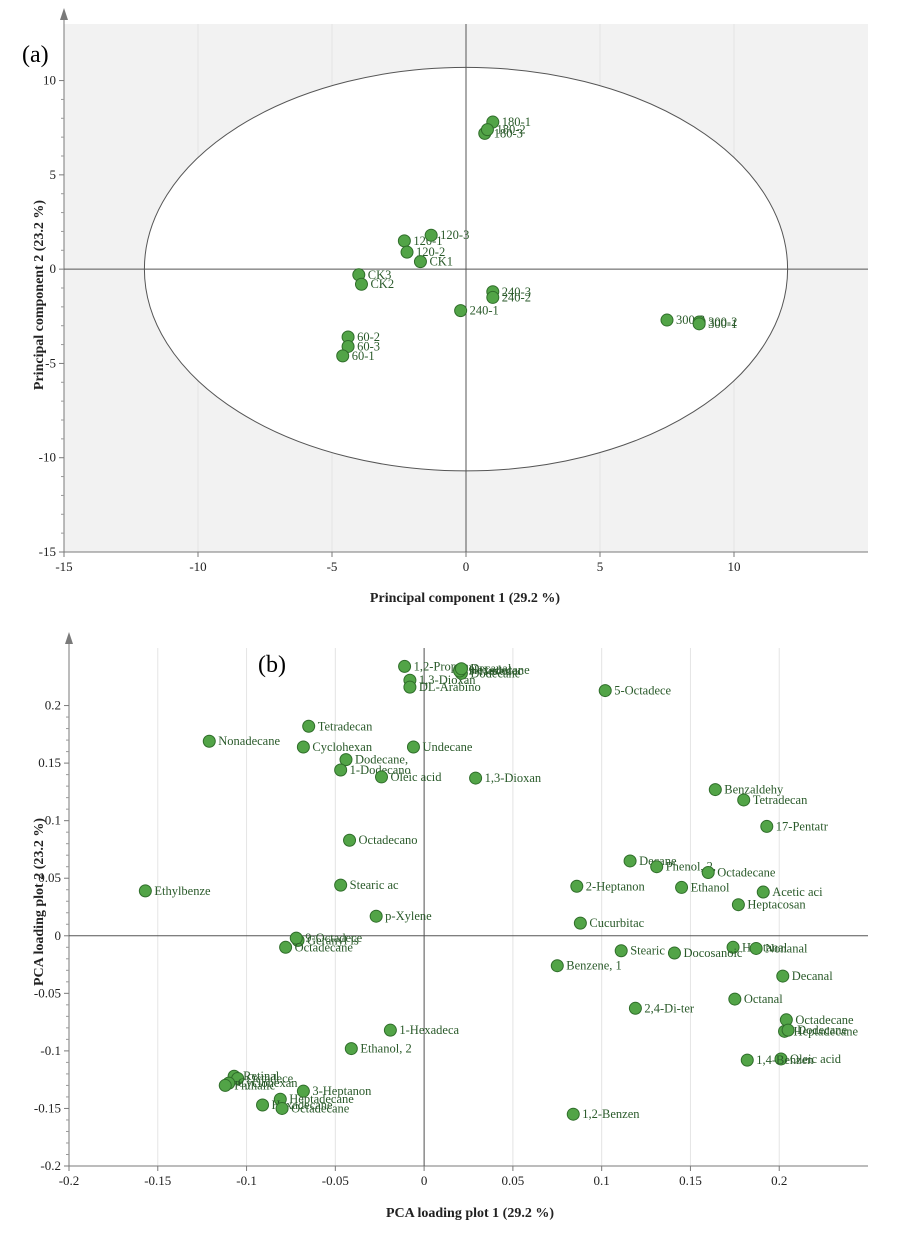 The height and width of the screenshot is (1240, 899). I want to click on data-point-label: Undecane, so click(447, 747).